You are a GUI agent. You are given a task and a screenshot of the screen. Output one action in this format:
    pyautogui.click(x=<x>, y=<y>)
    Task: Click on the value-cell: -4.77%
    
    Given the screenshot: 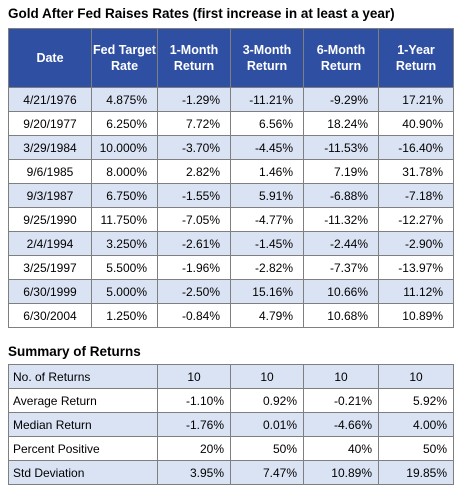 What is the action you would take?
    pyautogui.click(x=267, y=219)
    